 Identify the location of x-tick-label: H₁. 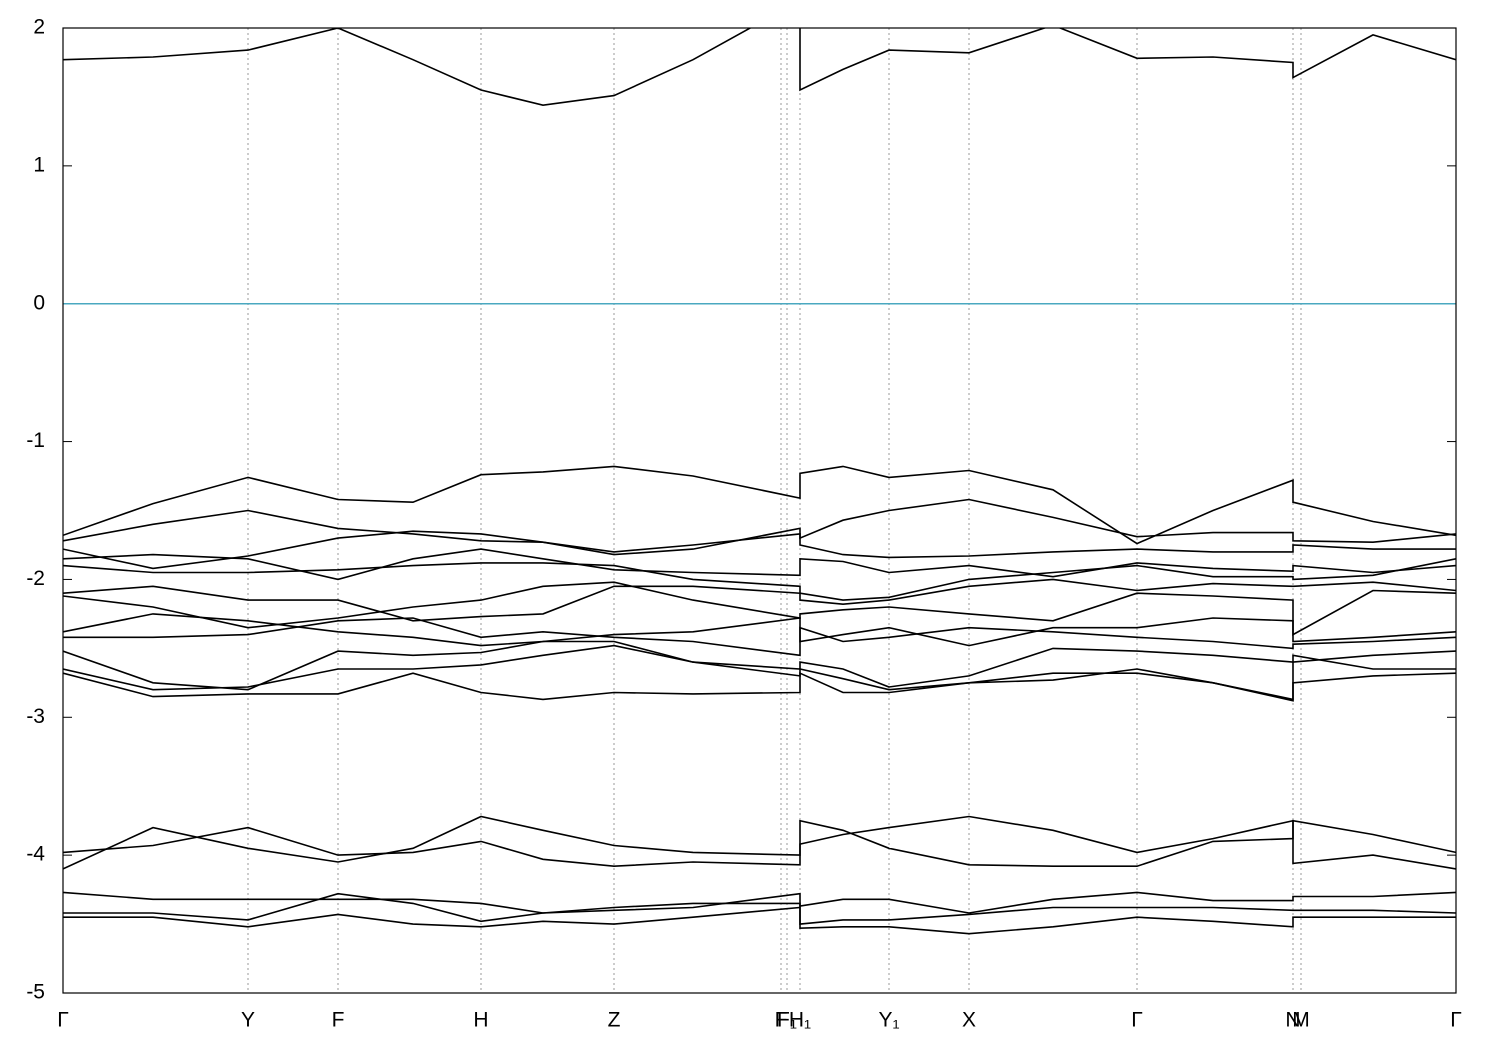
(800, 1020).